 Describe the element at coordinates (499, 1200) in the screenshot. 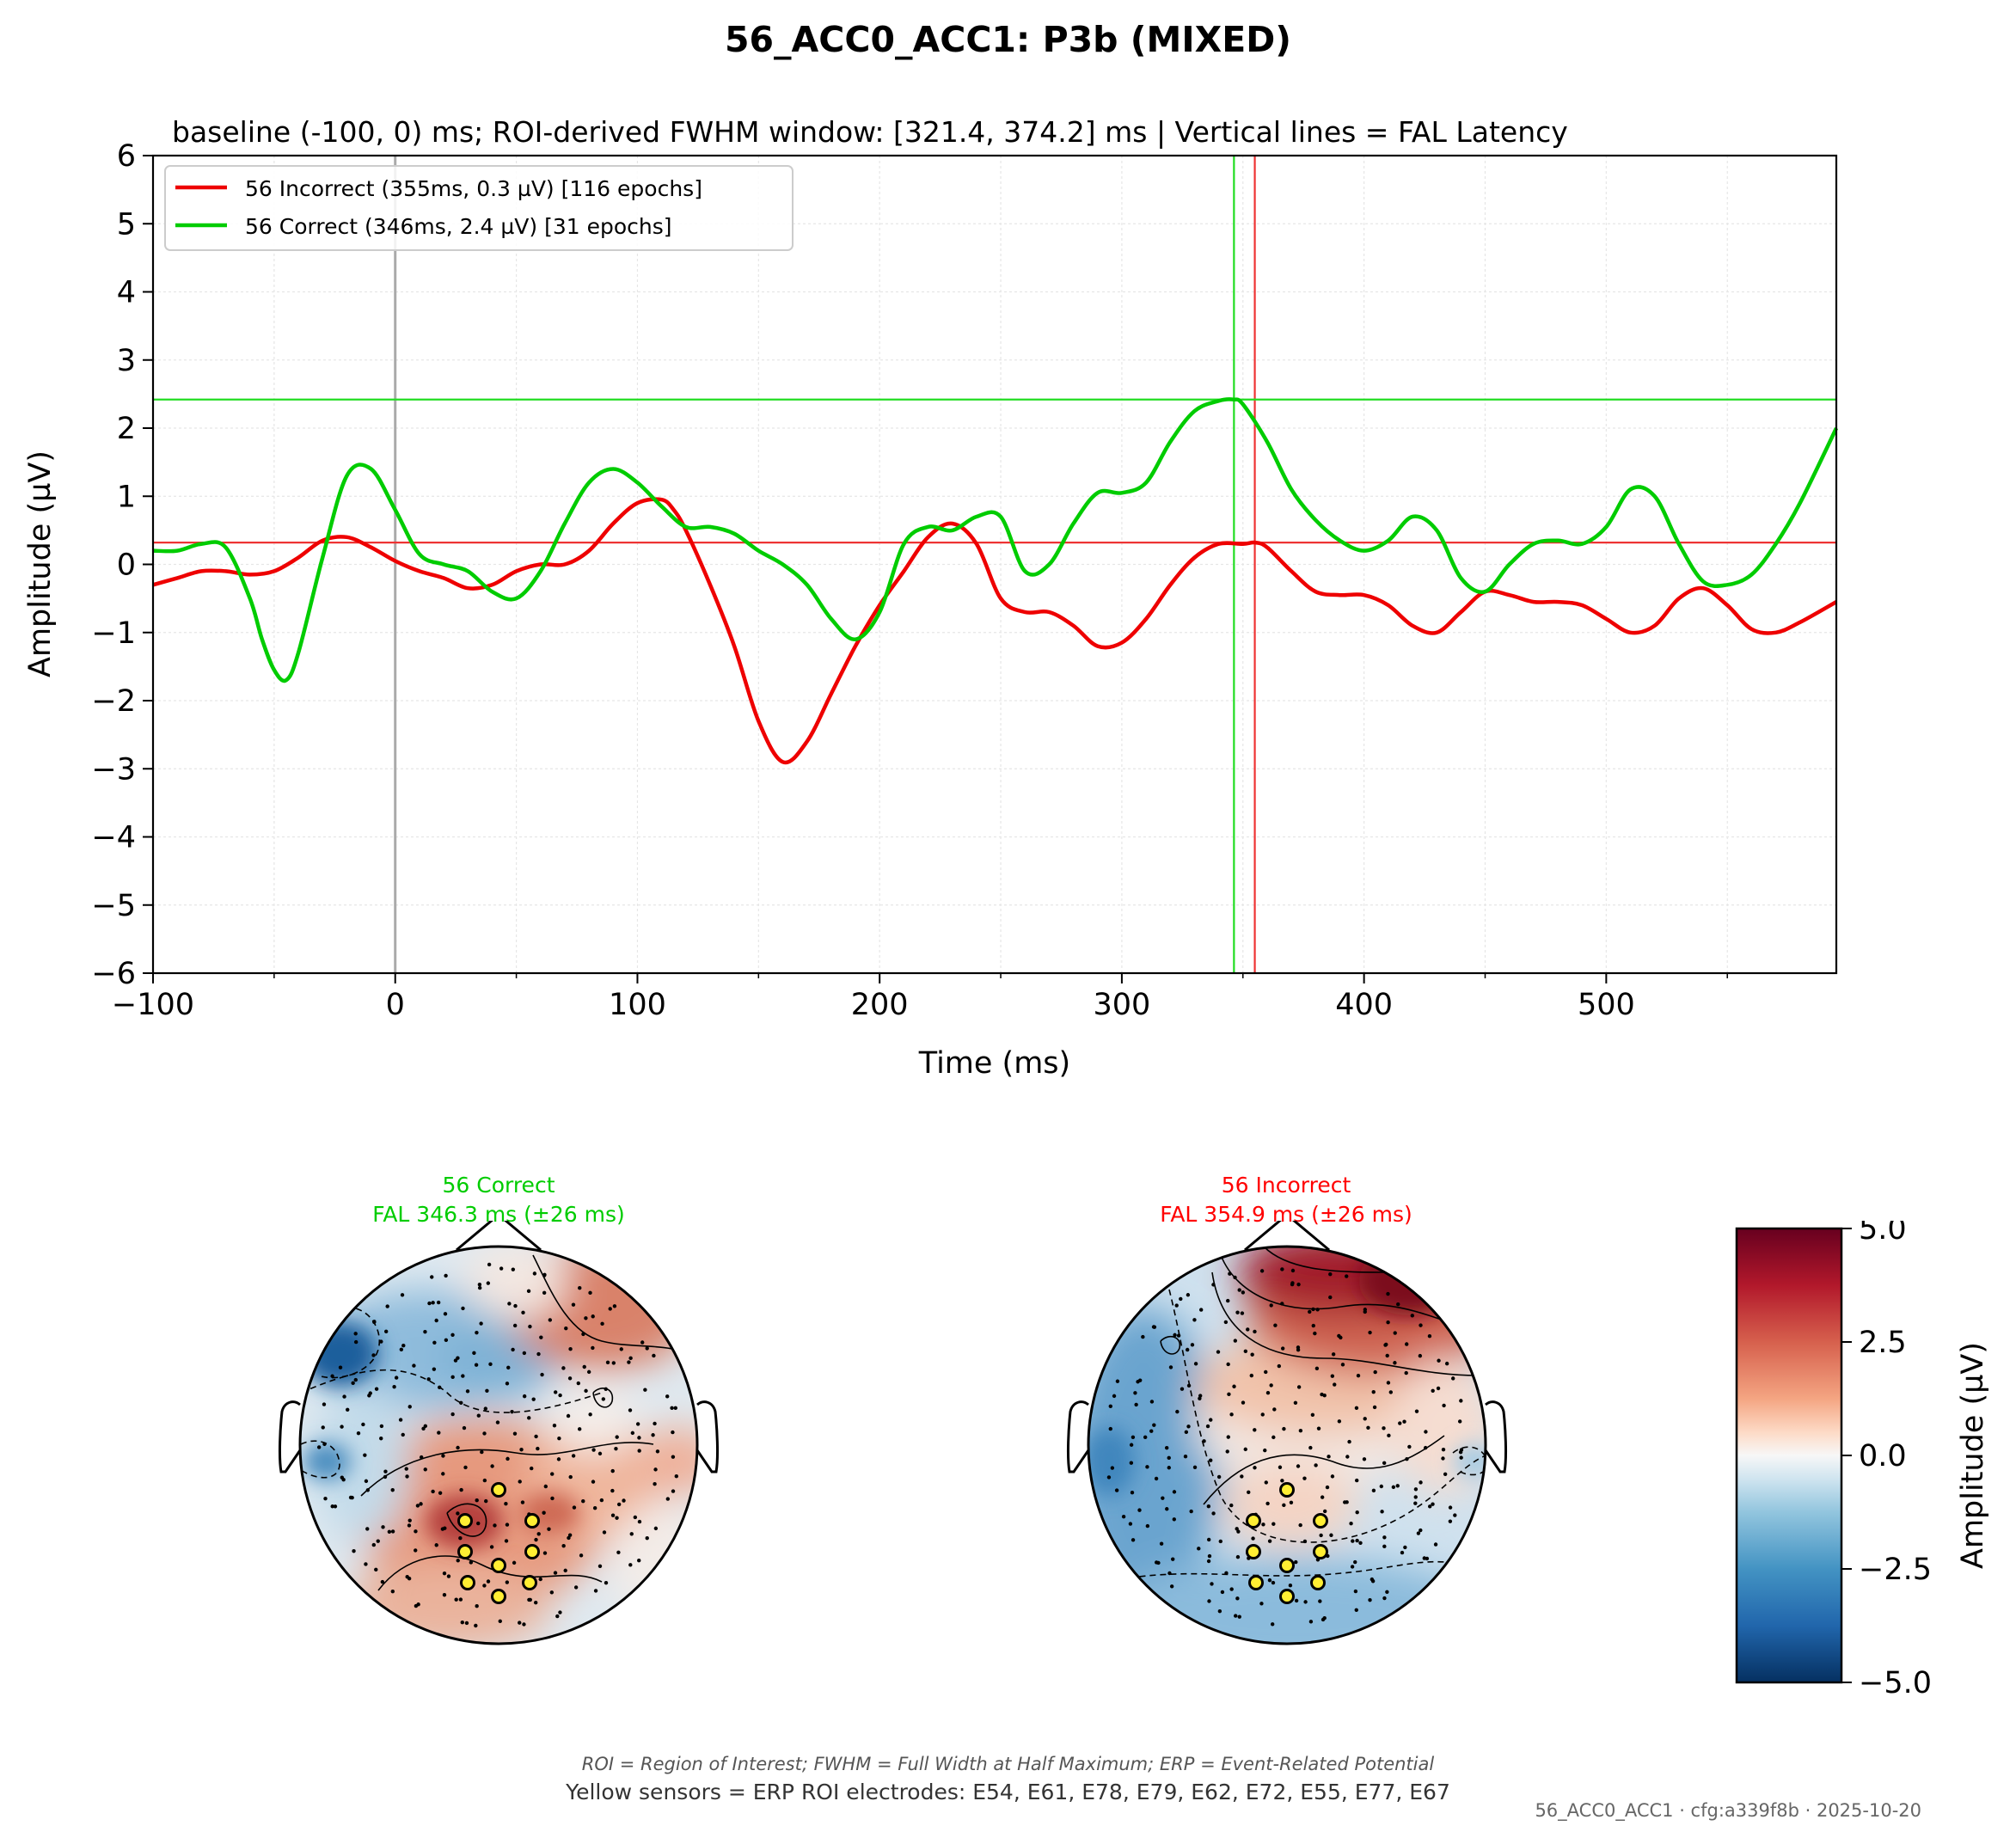

I see `topomap-title-correct: 56 Correct FAL 346.3 ms (±26 ms)` at that location.